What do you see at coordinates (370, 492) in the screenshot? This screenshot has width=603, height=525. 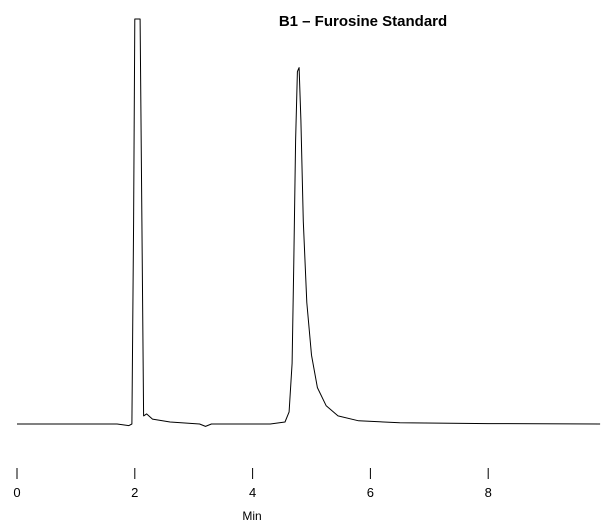 I see `x-tick-label: 6` at bounding box center [370, 492].